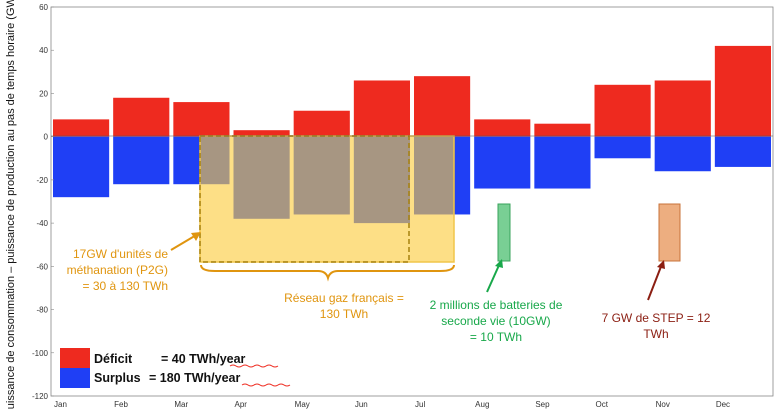  What do you see at coordinates (302, 404) in the screenshot?
I see `x-tick-label: May` at bounding box center [302, 404].